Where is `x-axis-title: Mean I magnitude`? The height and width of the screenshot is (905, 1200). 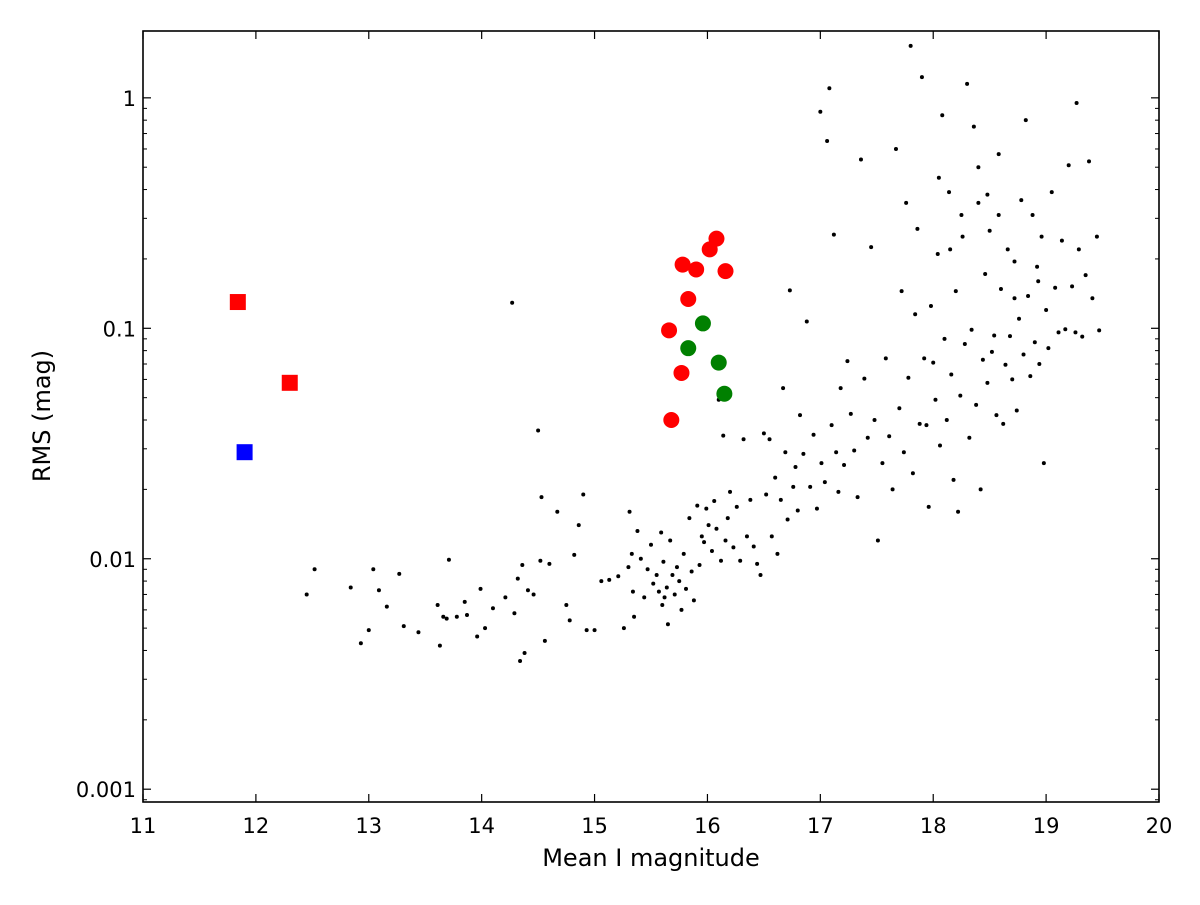
x-axis-title: Mean I magnitude is located at coordinates (651, 858).